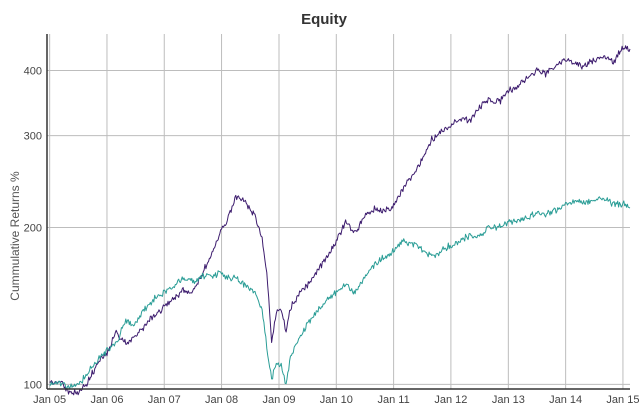 This screenshot has height=408, width=640. Describe the element at coordinates (450, 400) in the screenshot. I see `x-tick-label: Jan 12` at that location.